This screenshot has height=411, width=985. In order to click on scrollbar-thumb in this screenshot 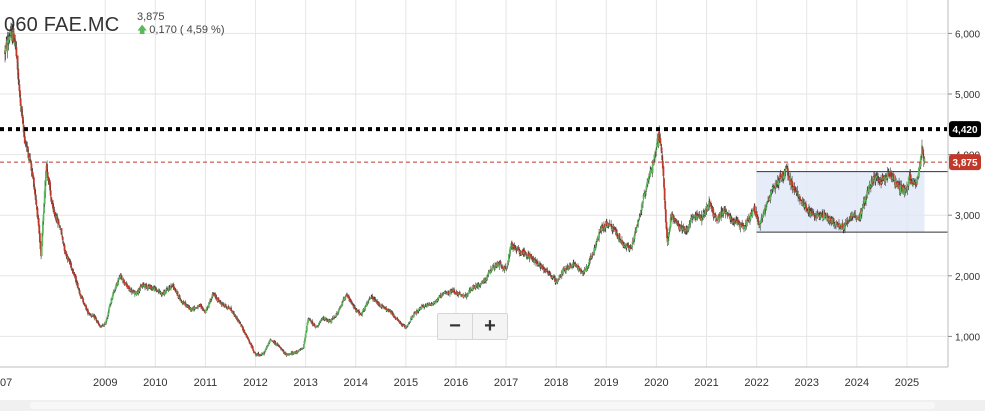, I will do `click(482, 405)`.